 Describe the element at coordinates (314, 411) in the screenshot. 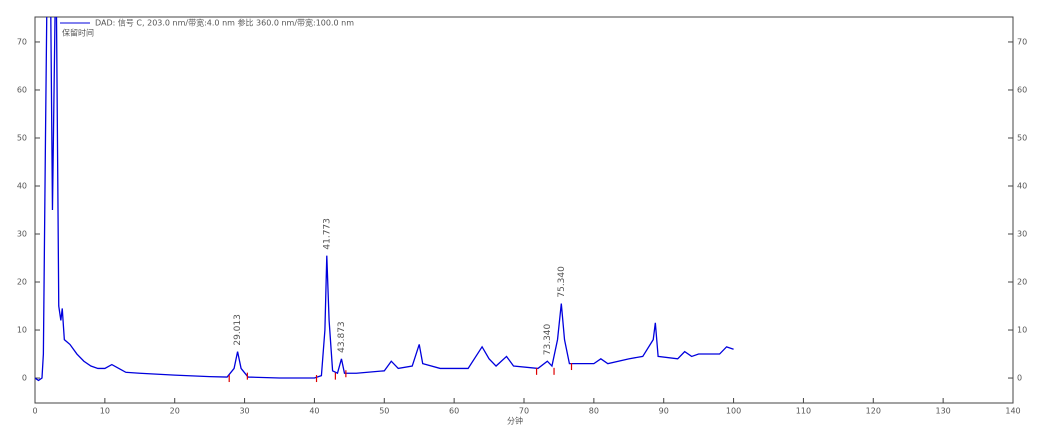

I see `x-tick-label: 40` at that location.